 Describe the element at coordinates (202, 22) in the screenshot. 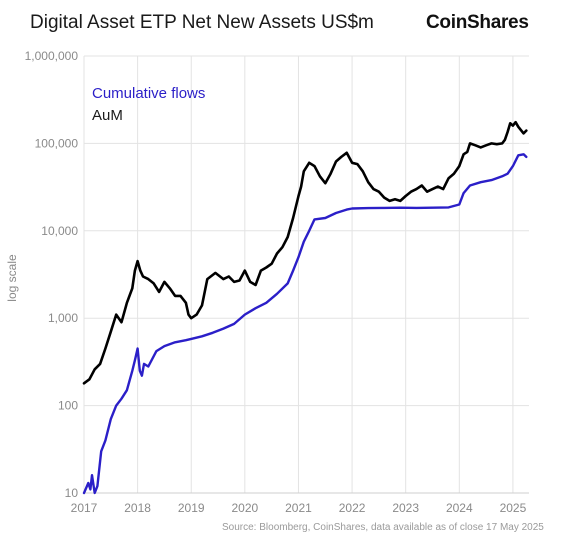

I see `chart-title: Digital Asset ETP Net New Assets US$m` at that location.